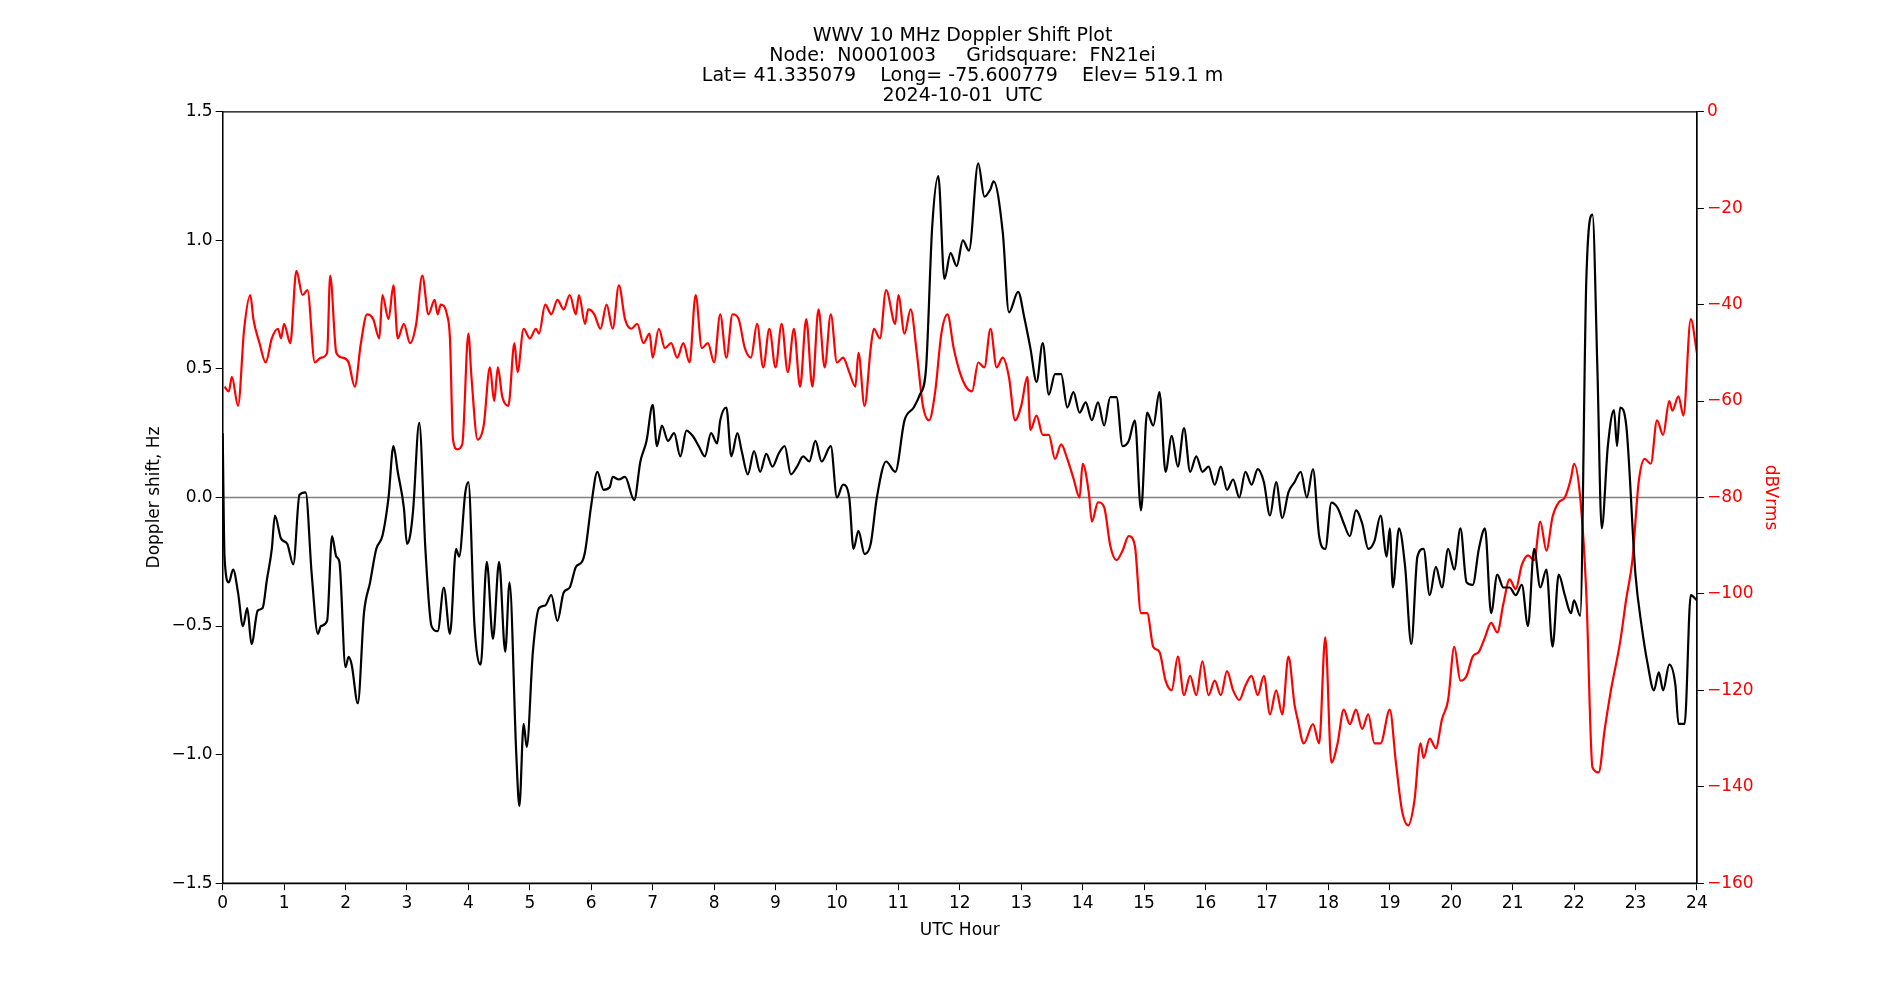 This screenshot has height=1000, width=1900. What do you see at coordinates (1724, 399) in the screenshot?
I see `y2-tick-label: −60` at bounding box center [1724, 399].